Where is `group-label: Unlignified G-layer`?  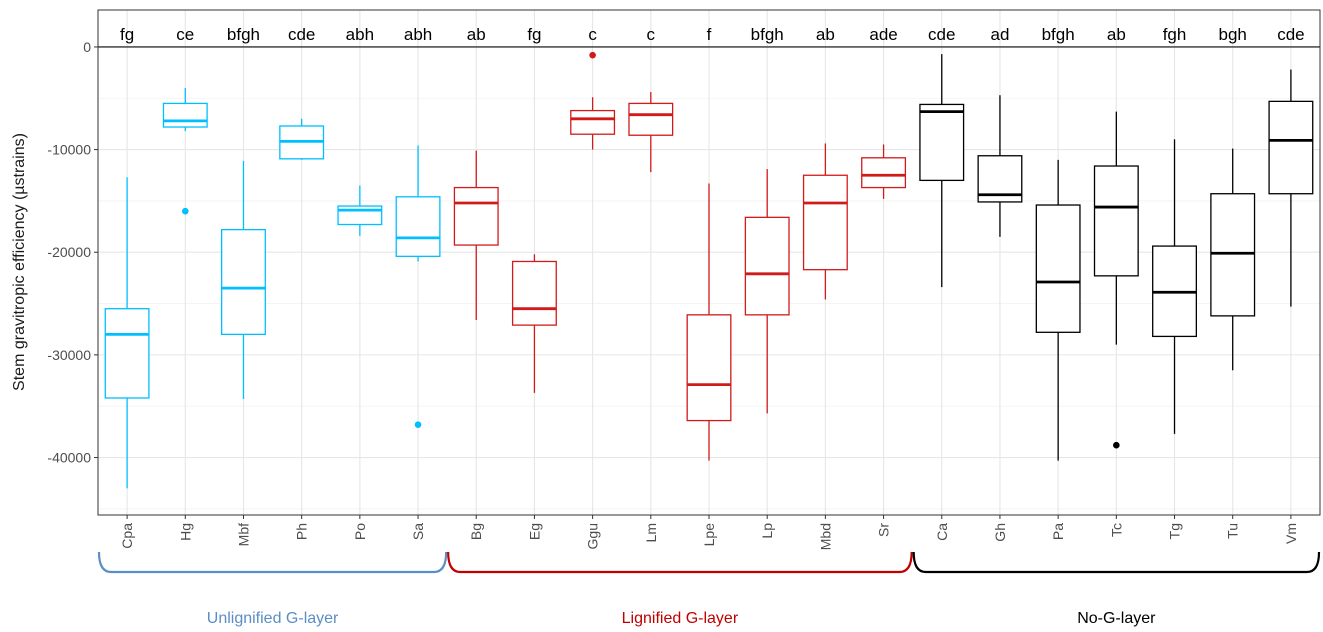 group-label: Unlignified G-layer is located at coordinates (273, 618).